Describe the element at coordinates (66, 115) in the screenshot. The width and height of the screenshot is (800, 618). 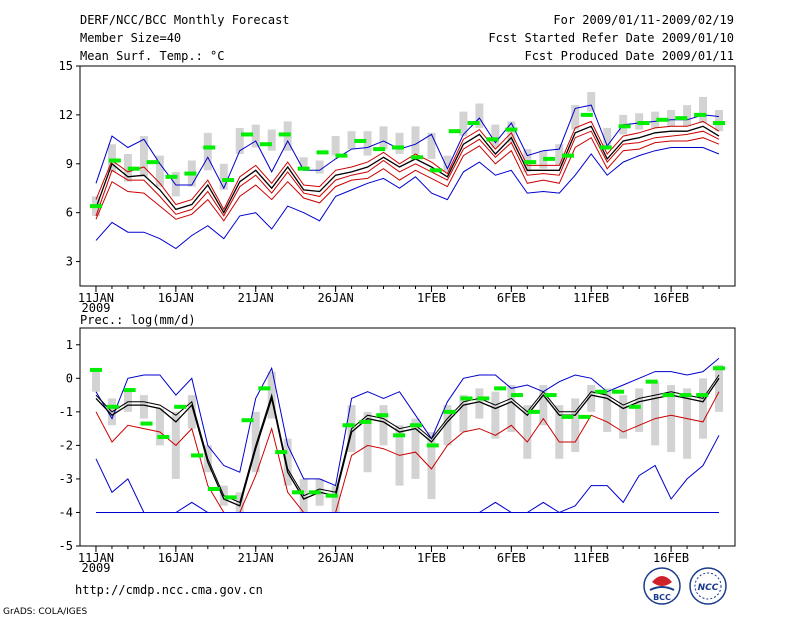
I see `y-tick-label: 12` at that location.